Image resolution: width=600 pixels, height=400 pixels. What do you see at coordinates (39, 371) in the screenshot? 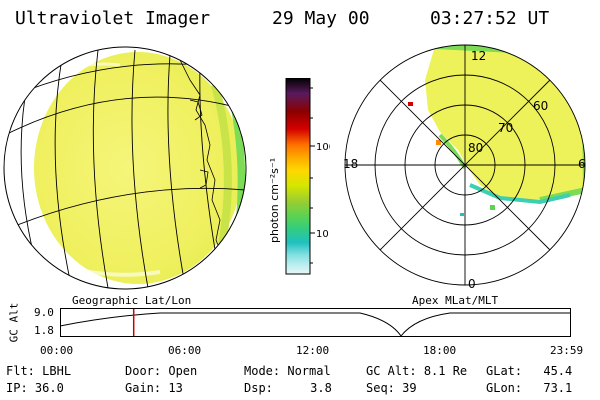
I see `info-flt: Flt: LBHL` at bounding box center [39, 371].